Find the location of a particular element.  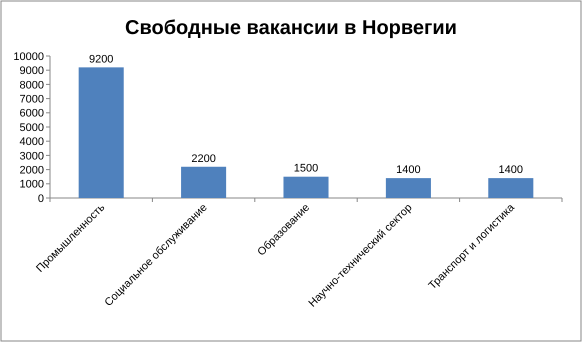

data-label: 2200 is located at coordinates (203, 158).